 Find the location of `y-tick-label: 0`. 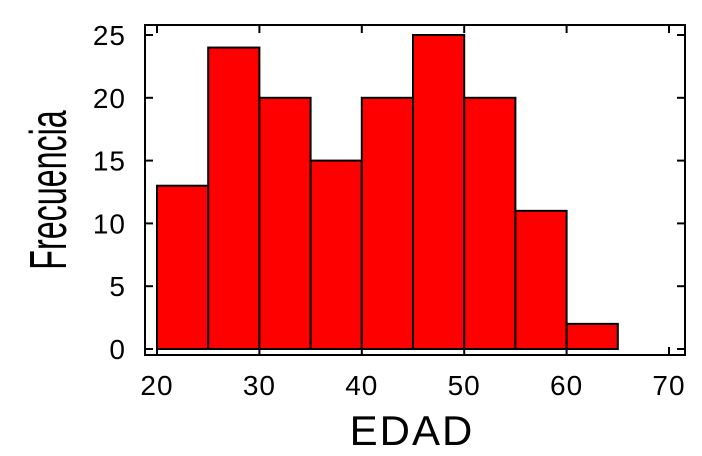

y-tick-label: 0 is located at coordinates (117, 349).